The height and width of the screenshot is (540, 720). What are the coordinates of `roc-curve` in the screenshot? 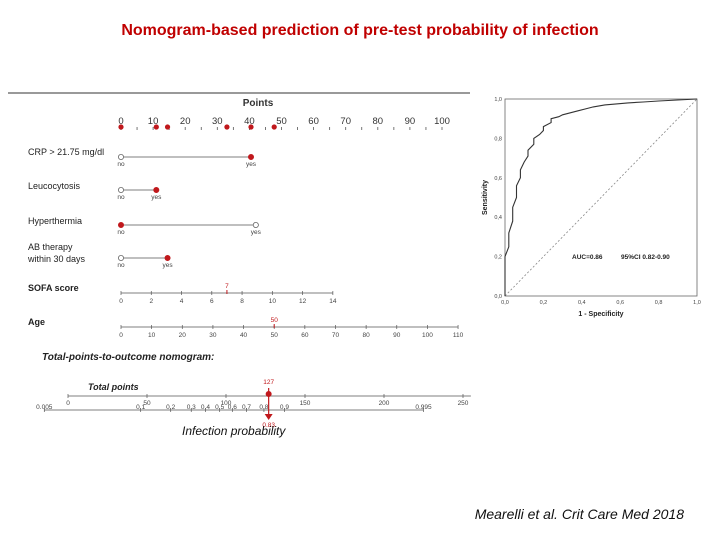 It's located at (601, 197).